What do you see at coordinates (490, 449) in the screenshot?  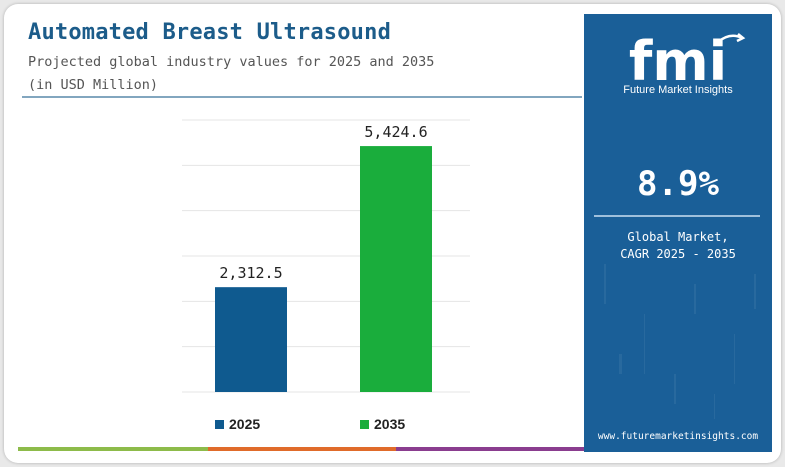 I see `bottom-bar-purple` at bounding box center [490, 449].